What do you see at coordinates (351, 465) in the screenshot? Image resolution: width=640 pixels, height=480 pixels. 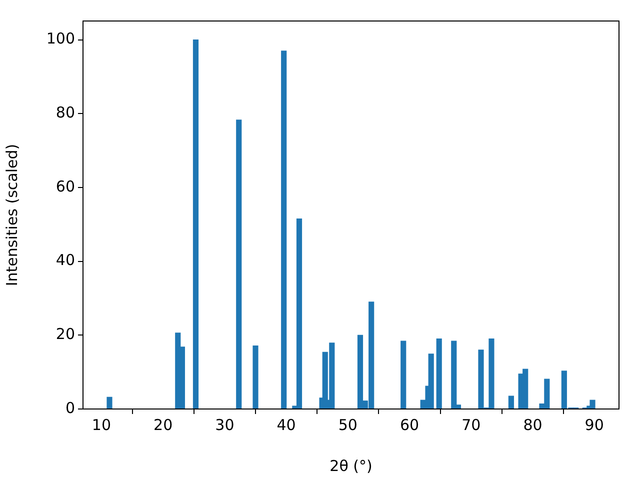 I see `x-axis-title: 2θ (°)` at bounding box center [351, 465].